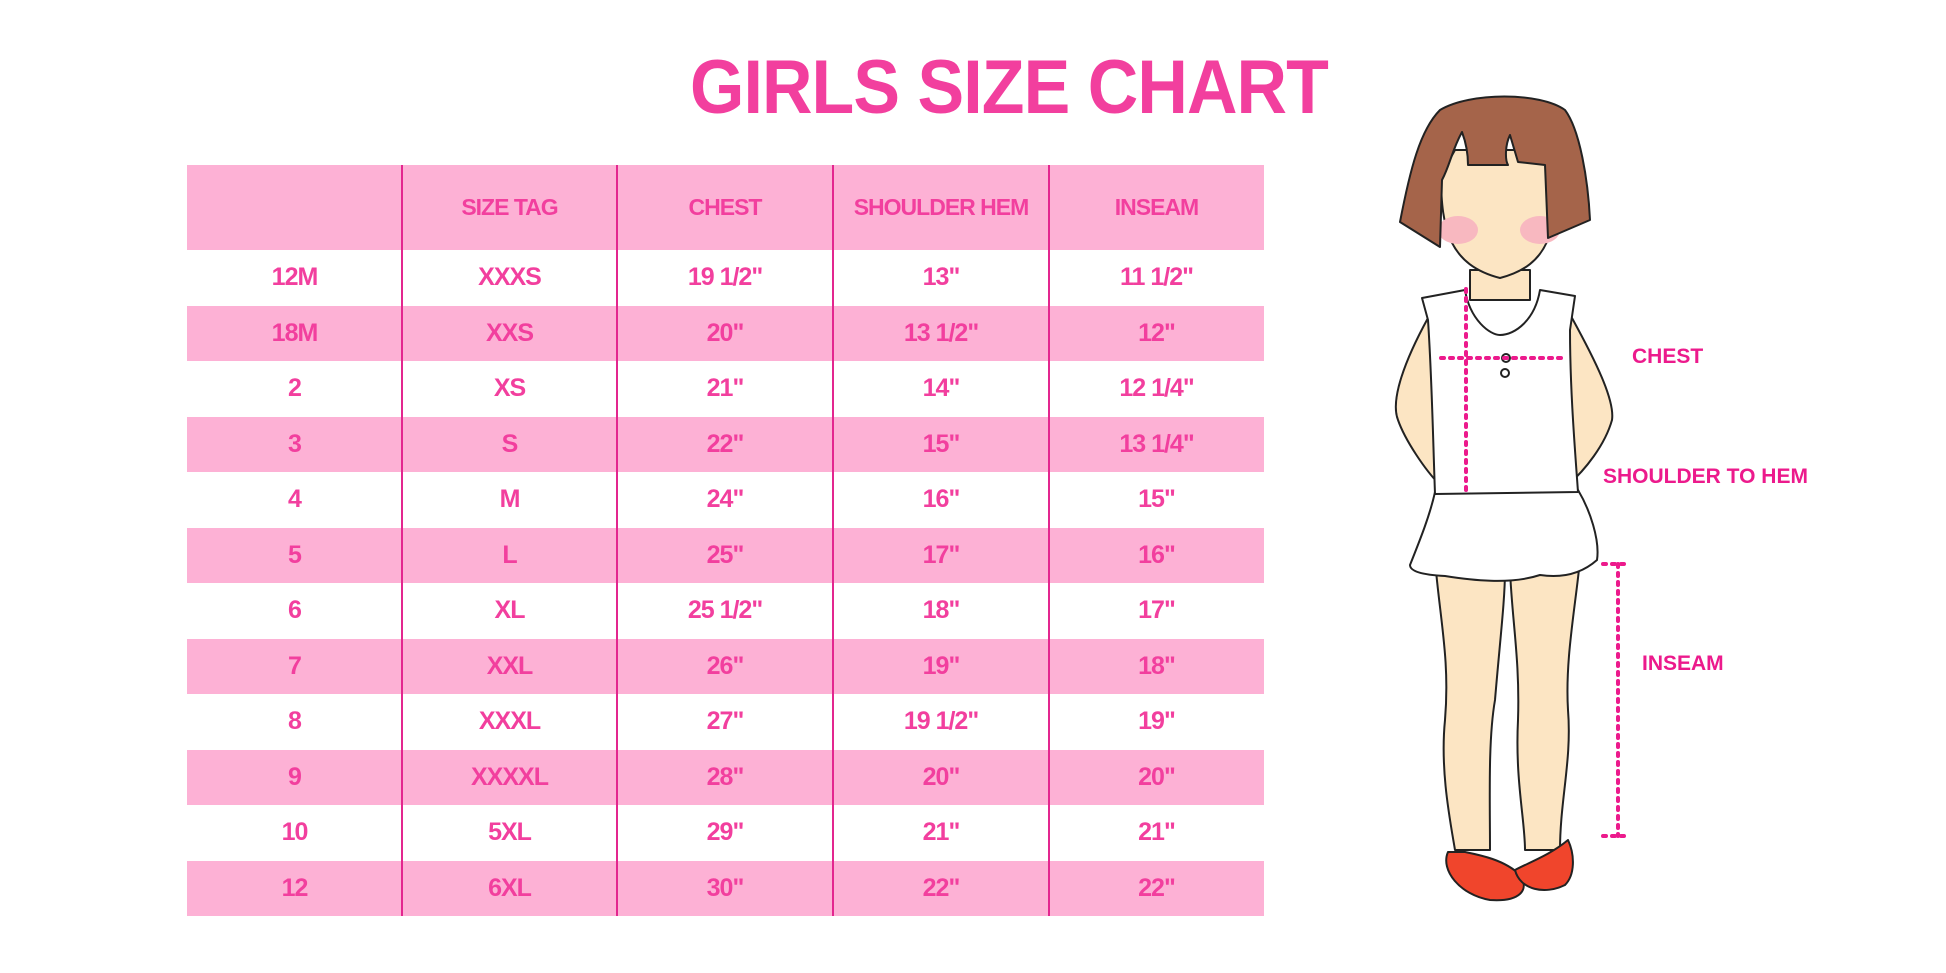  What do you see at coordinates (1485, 876) in the screenshot?
I see `left-shoe` at bounding box center [1485, 876].